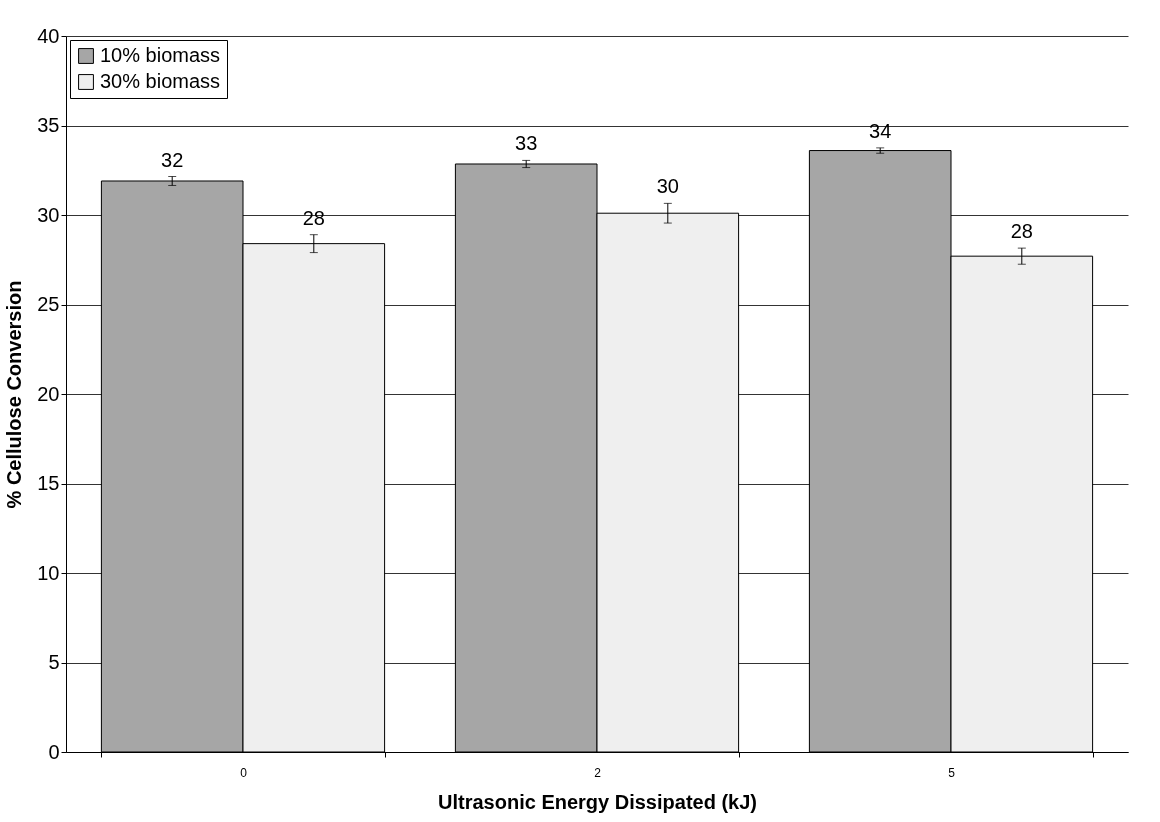  I want to click on y-tick-label: 10, so click(48, 572).